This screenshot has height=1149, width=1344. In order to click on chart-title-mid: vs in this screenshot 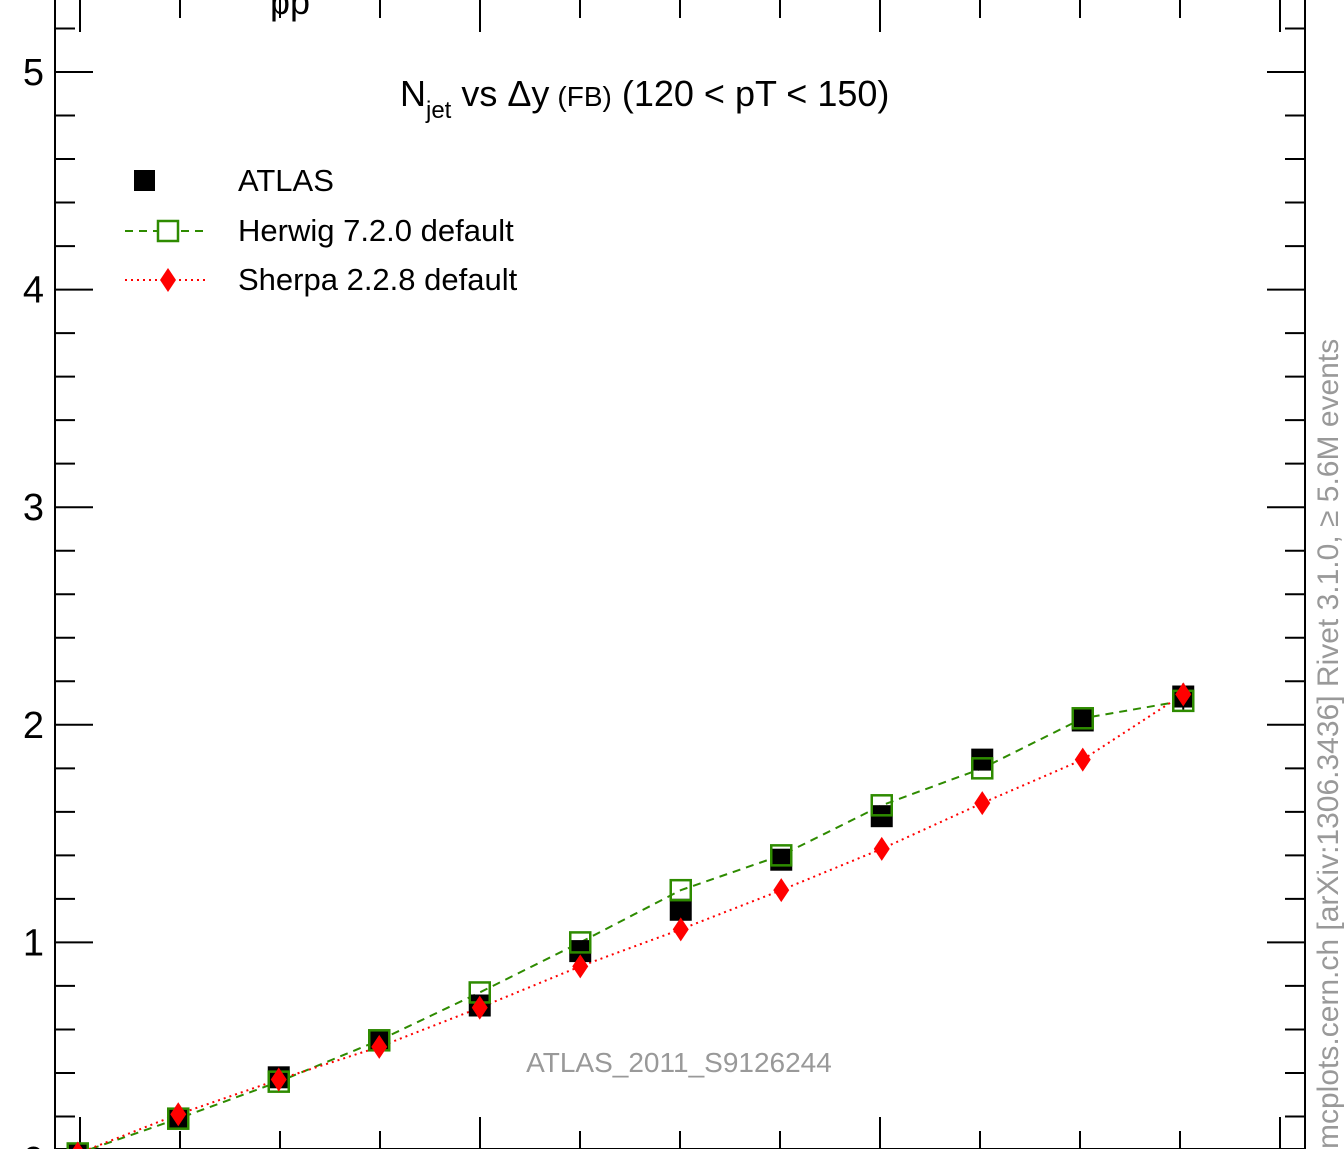, I will do `click(479, 93)`.